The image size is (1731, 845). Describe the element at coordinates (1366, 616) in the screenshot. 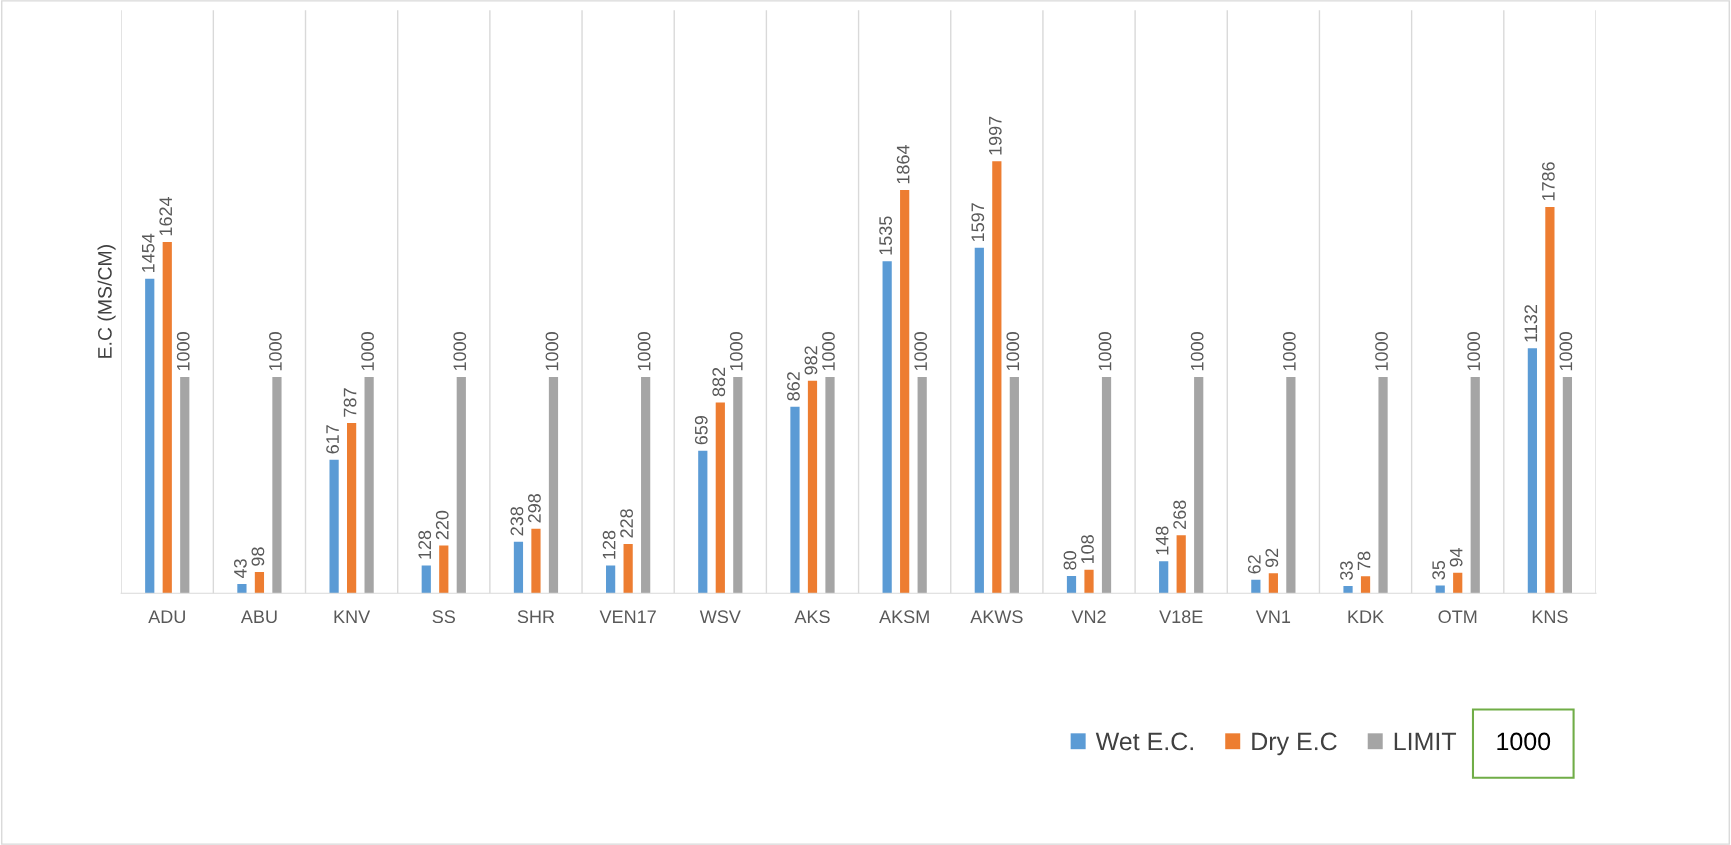

I see `x-tick-label: KDK` at that location.